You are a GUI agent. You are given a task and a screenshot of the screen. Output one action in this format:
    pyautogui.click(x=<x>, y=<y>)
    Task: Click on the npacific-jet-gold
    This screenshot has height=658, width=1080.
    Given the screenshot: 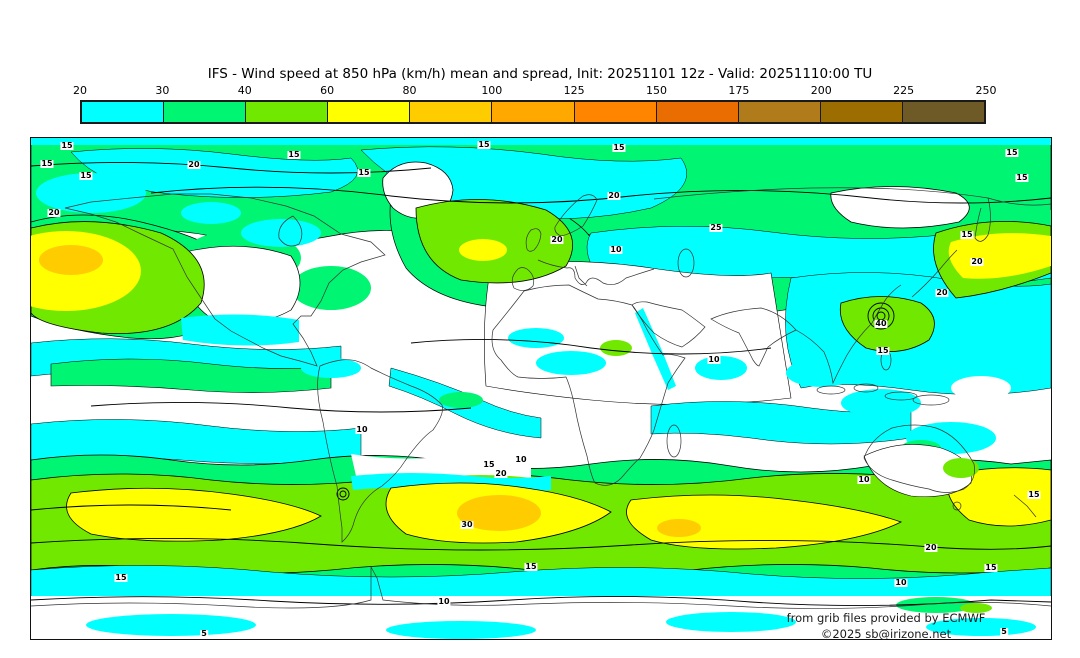 What is the action you would take?
    pyautogui.click(x=71, y=260)
    